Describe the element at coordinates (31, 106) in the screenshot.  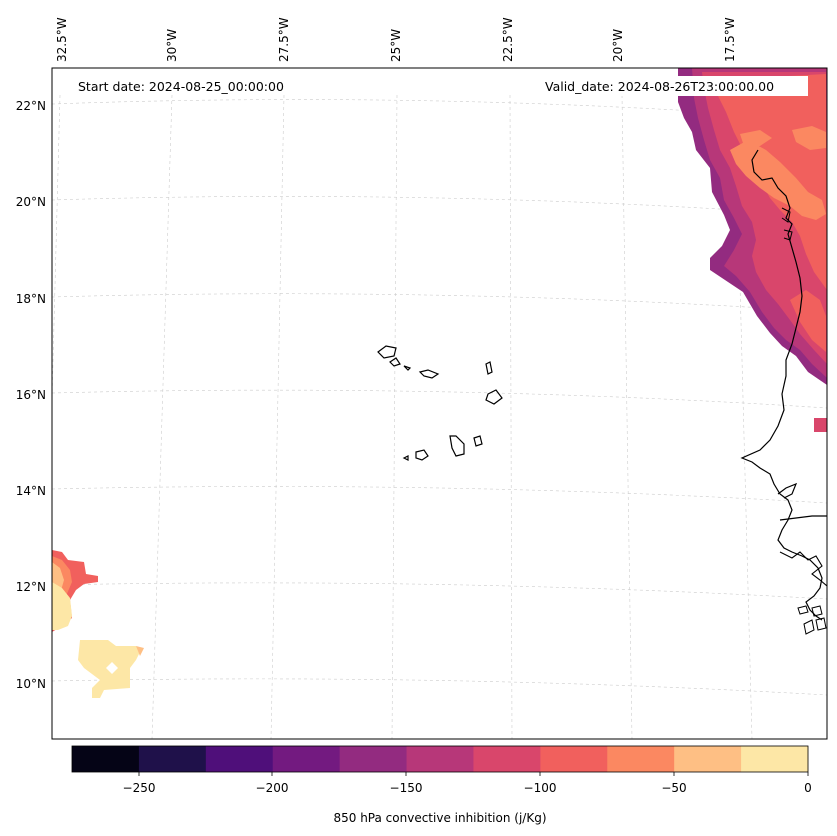
I see `lat-tick-label: 22°N` at that location.